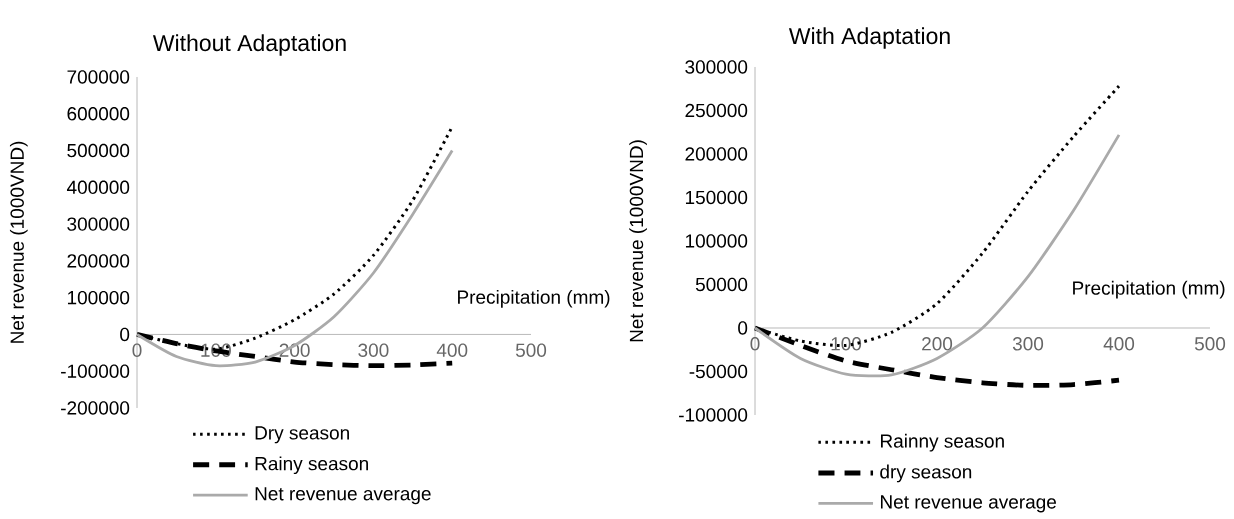  Describe the element at coordinates (98, 113) in the screenshot. I see `y-tick-label: 600000` at that location.